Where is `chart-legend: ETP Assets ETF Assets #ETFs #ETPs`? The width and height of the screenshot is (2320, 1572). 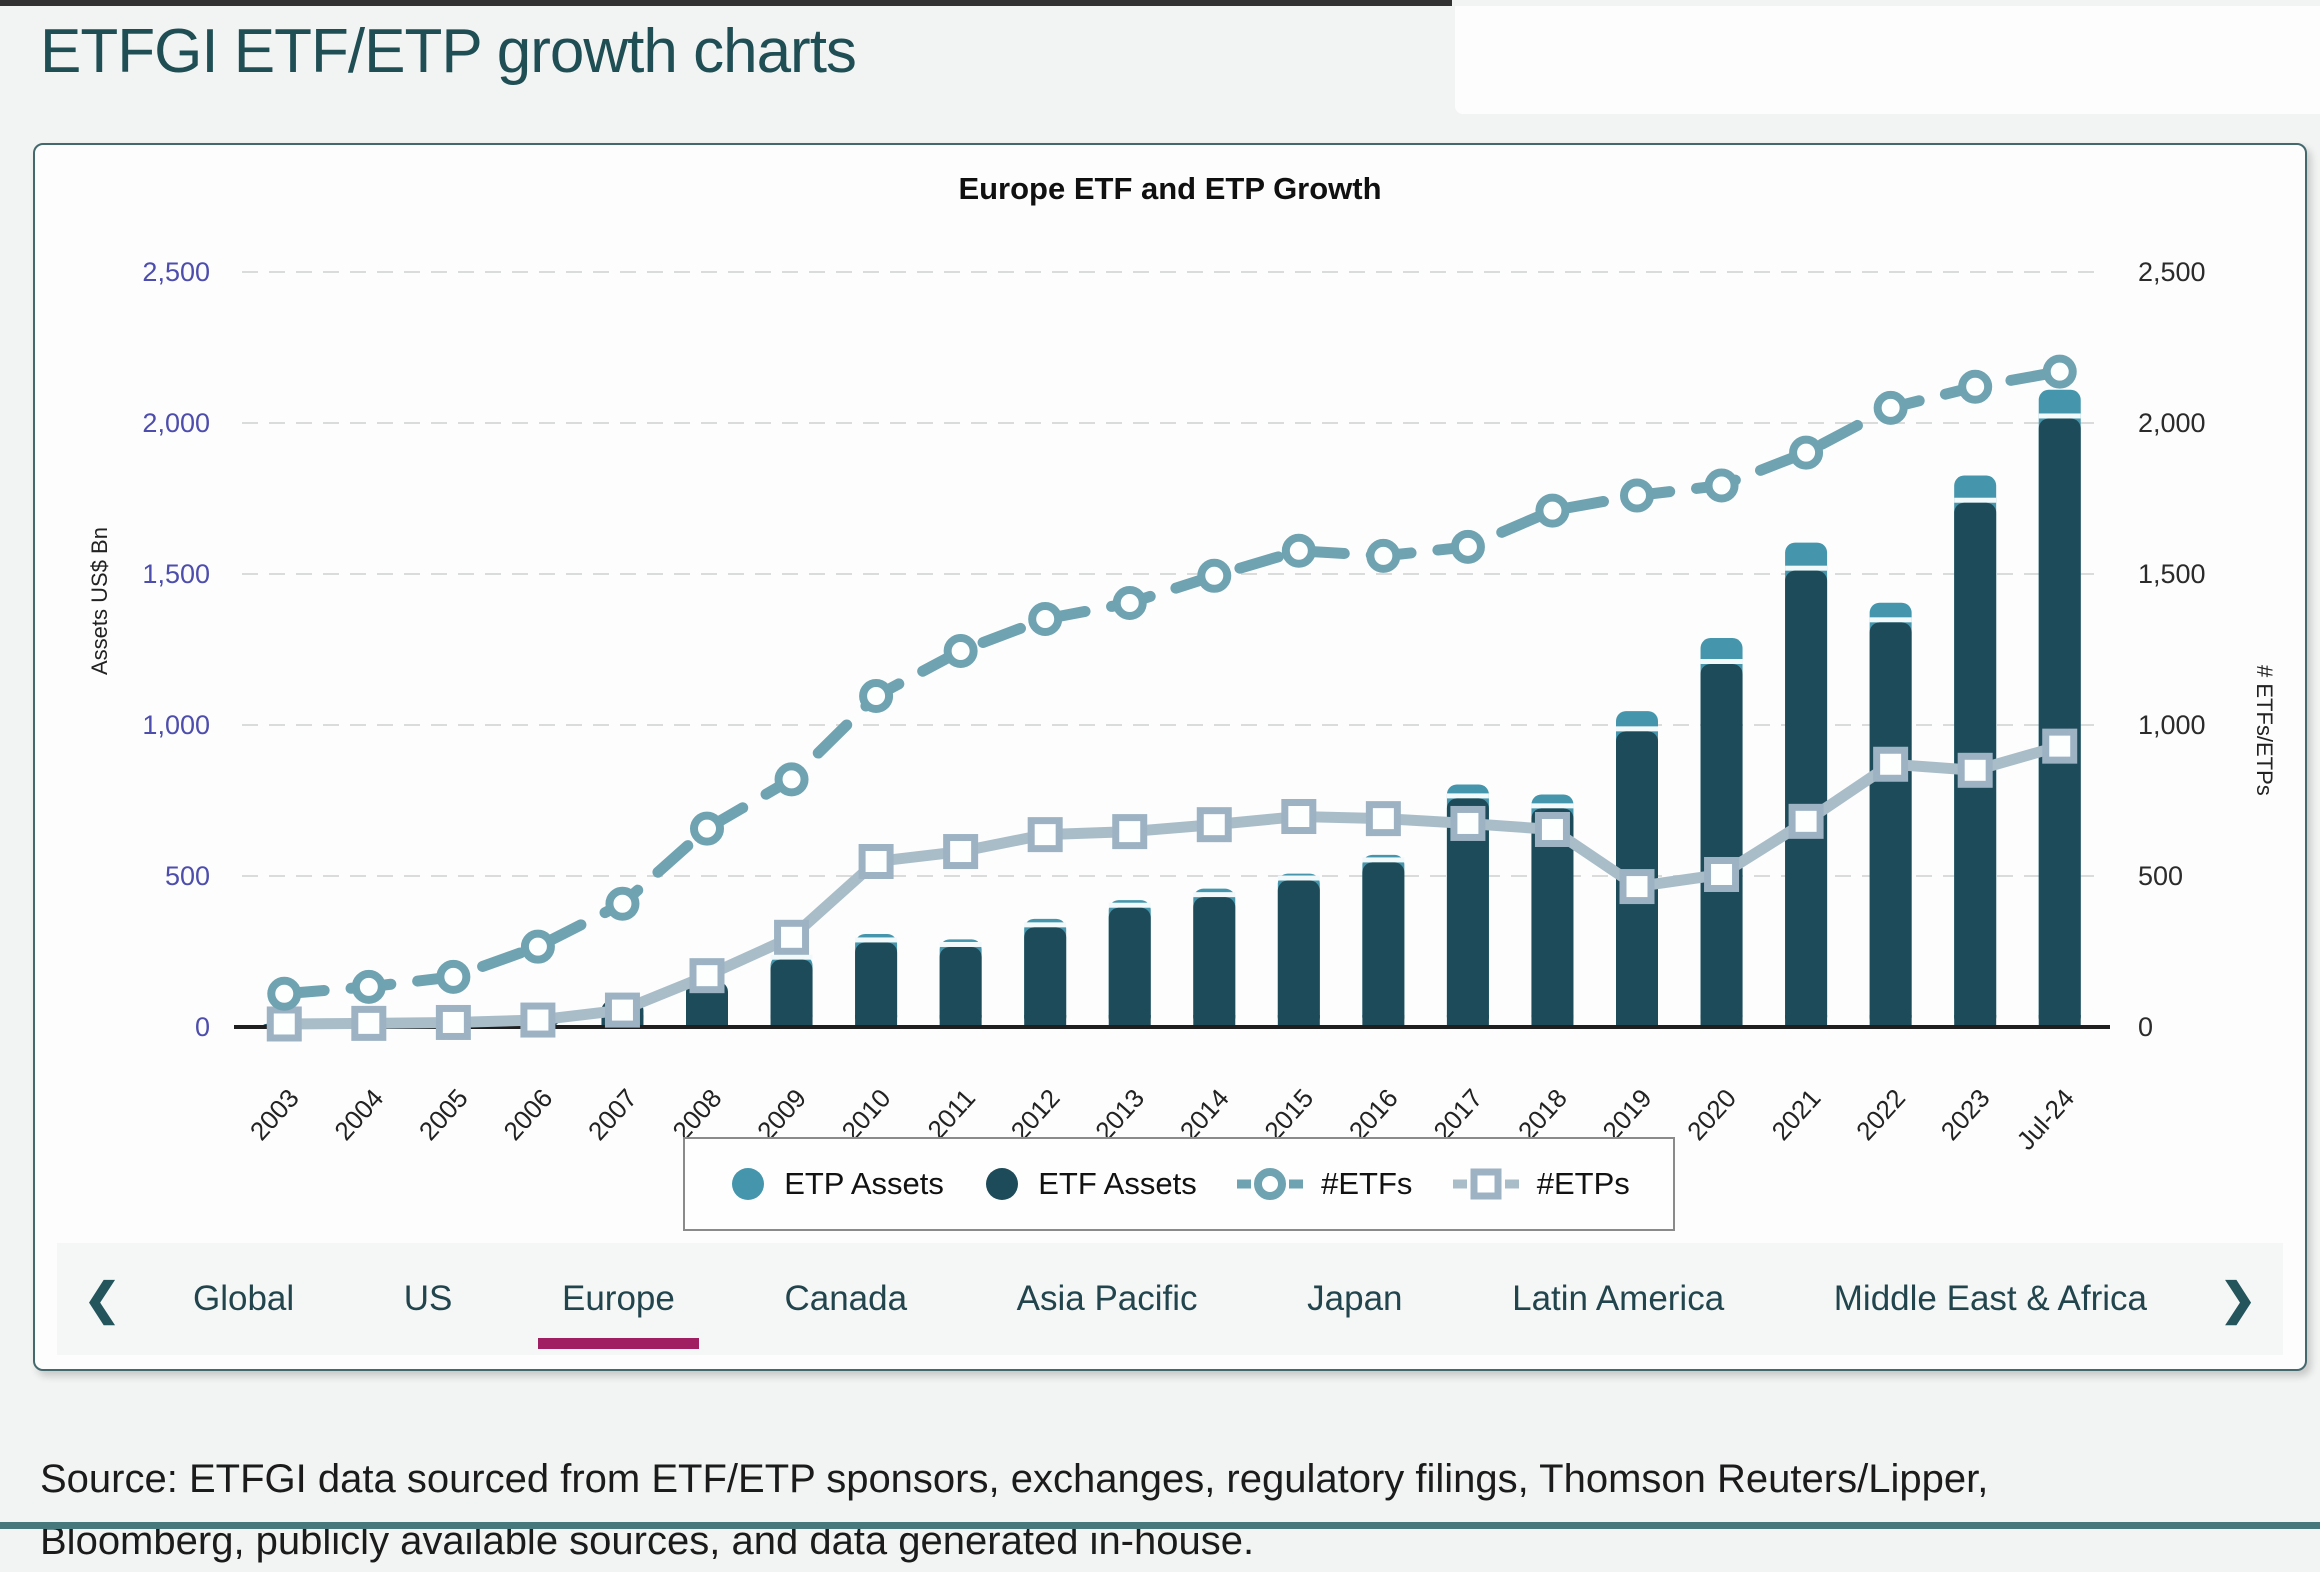 chart-legend: ETP Assets ETF Assets #ETFs #ETPs is located at coordinates (1179, 1184).